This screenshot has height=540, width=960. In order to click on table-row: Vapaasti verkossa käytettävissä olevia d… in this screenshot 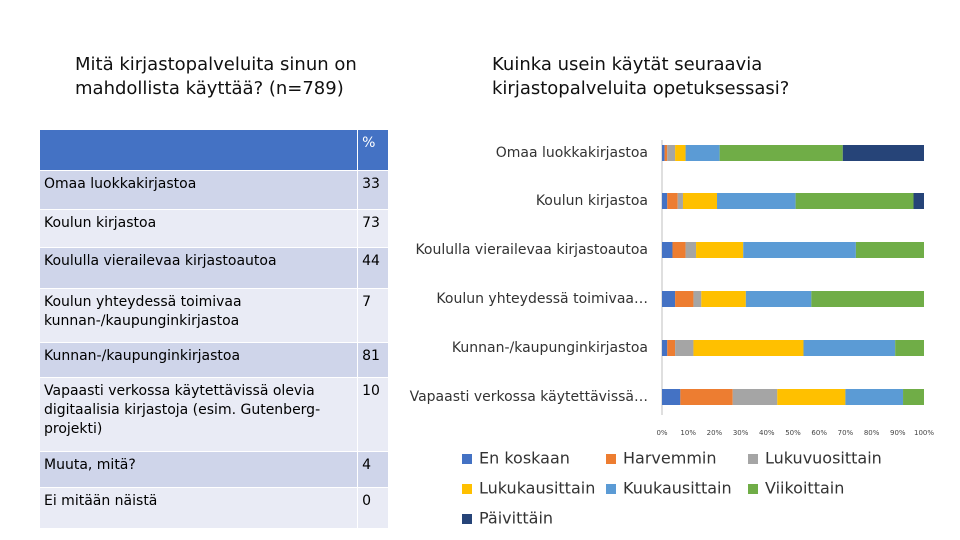, I will do `click(214, 415)`.